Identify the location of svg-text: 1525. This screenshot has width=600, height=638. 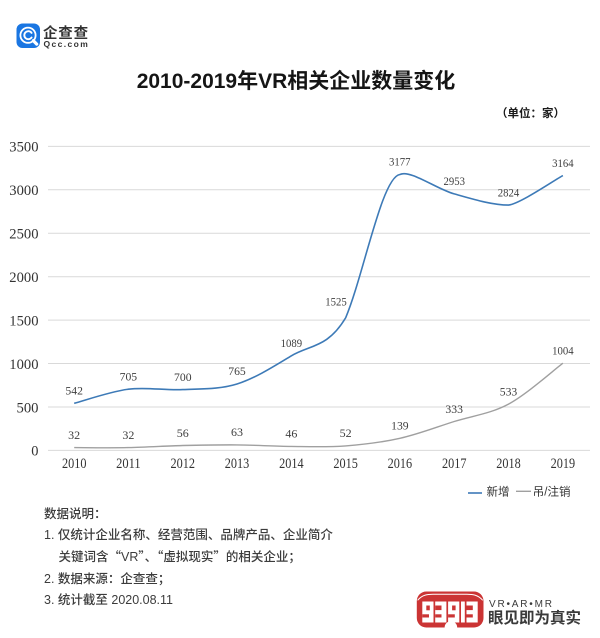
(336, 303).